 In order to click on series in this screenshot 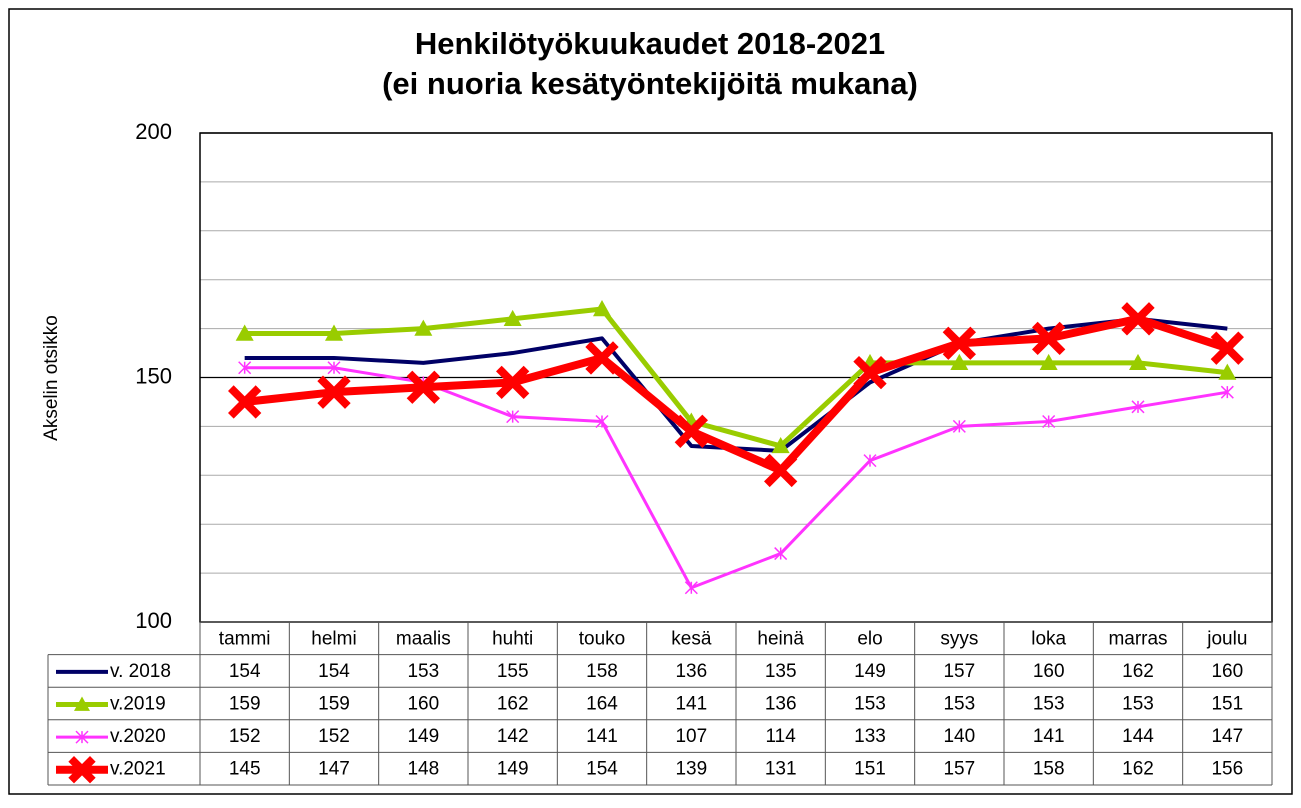, I will do `click(736, 377)`.